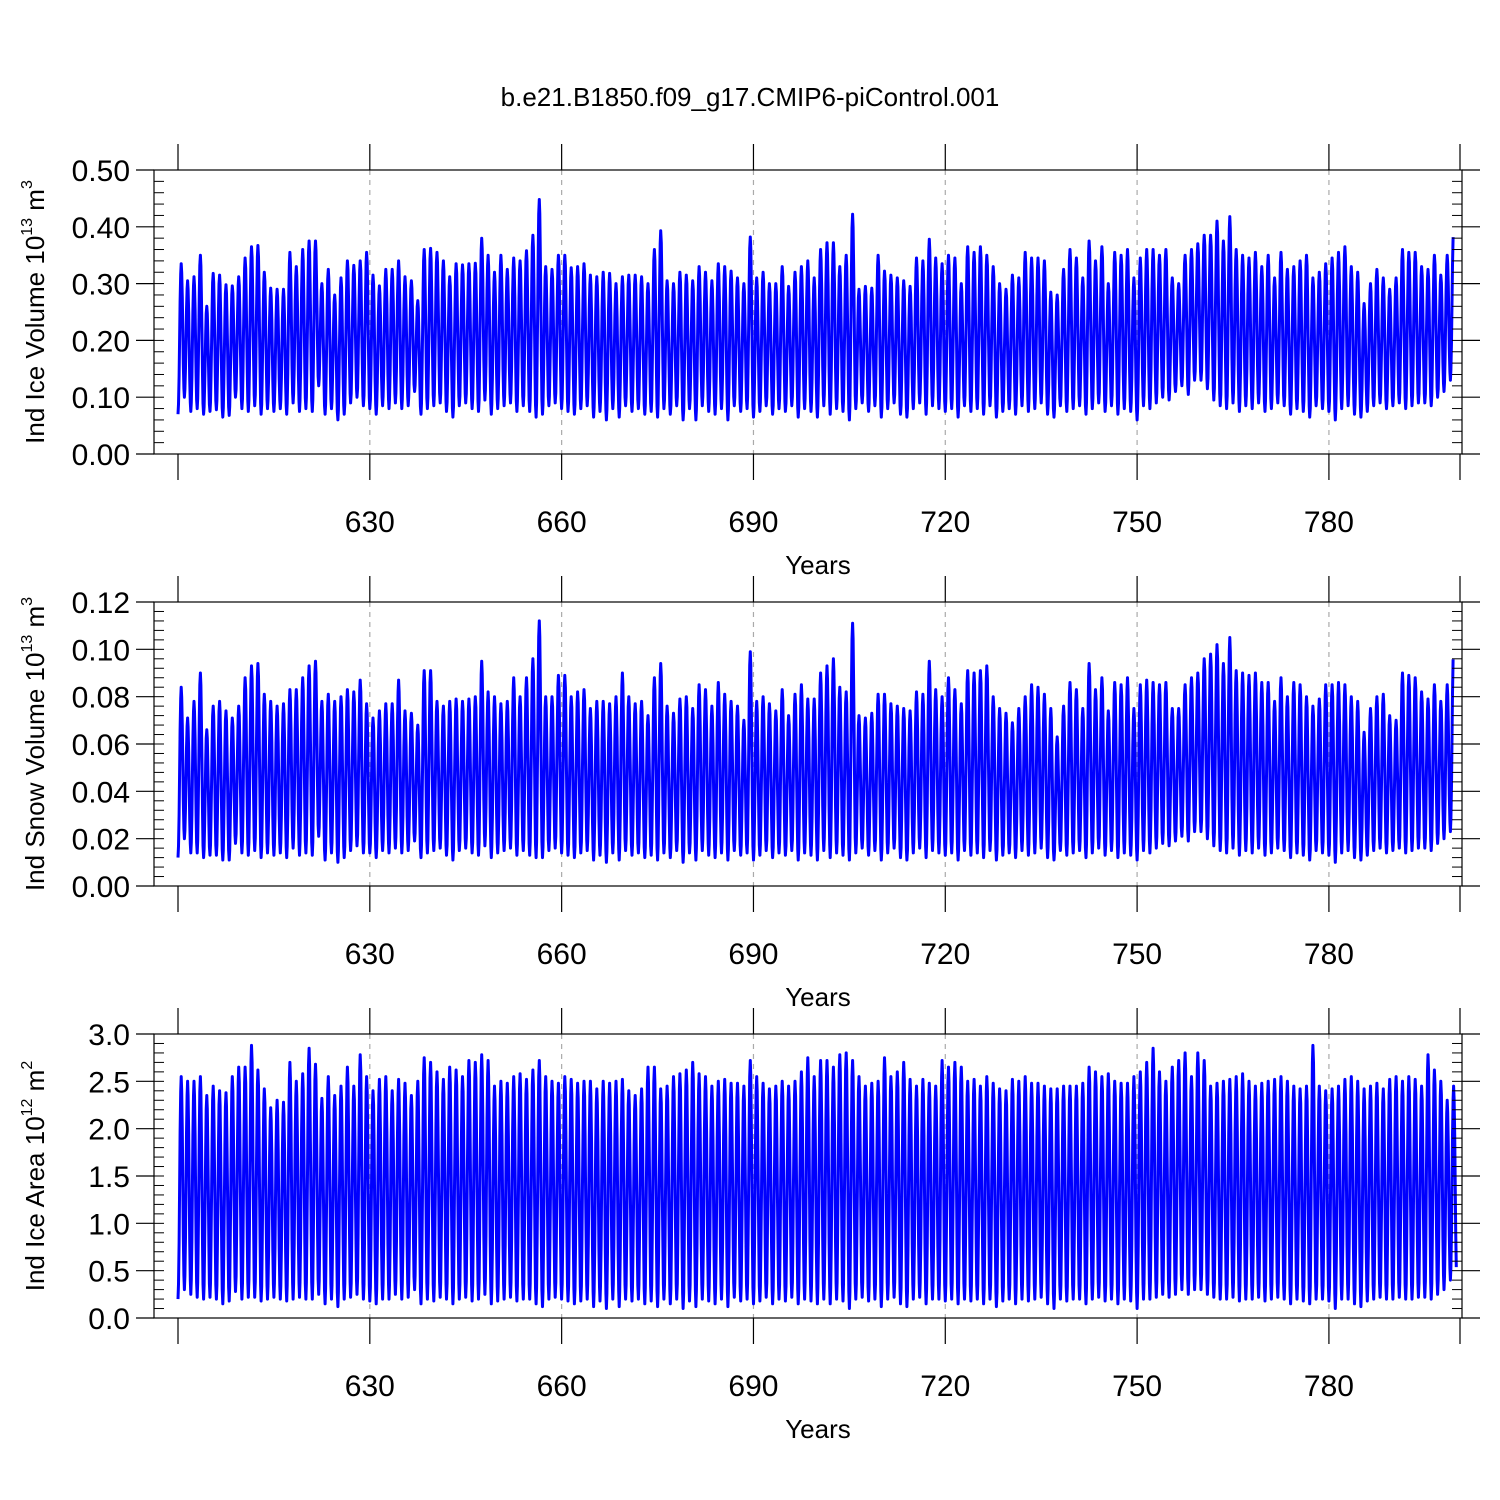  Describe the element at coordinates (109, 1319) in the screenshot. I see `y-tick-label: 0.0` at that location.